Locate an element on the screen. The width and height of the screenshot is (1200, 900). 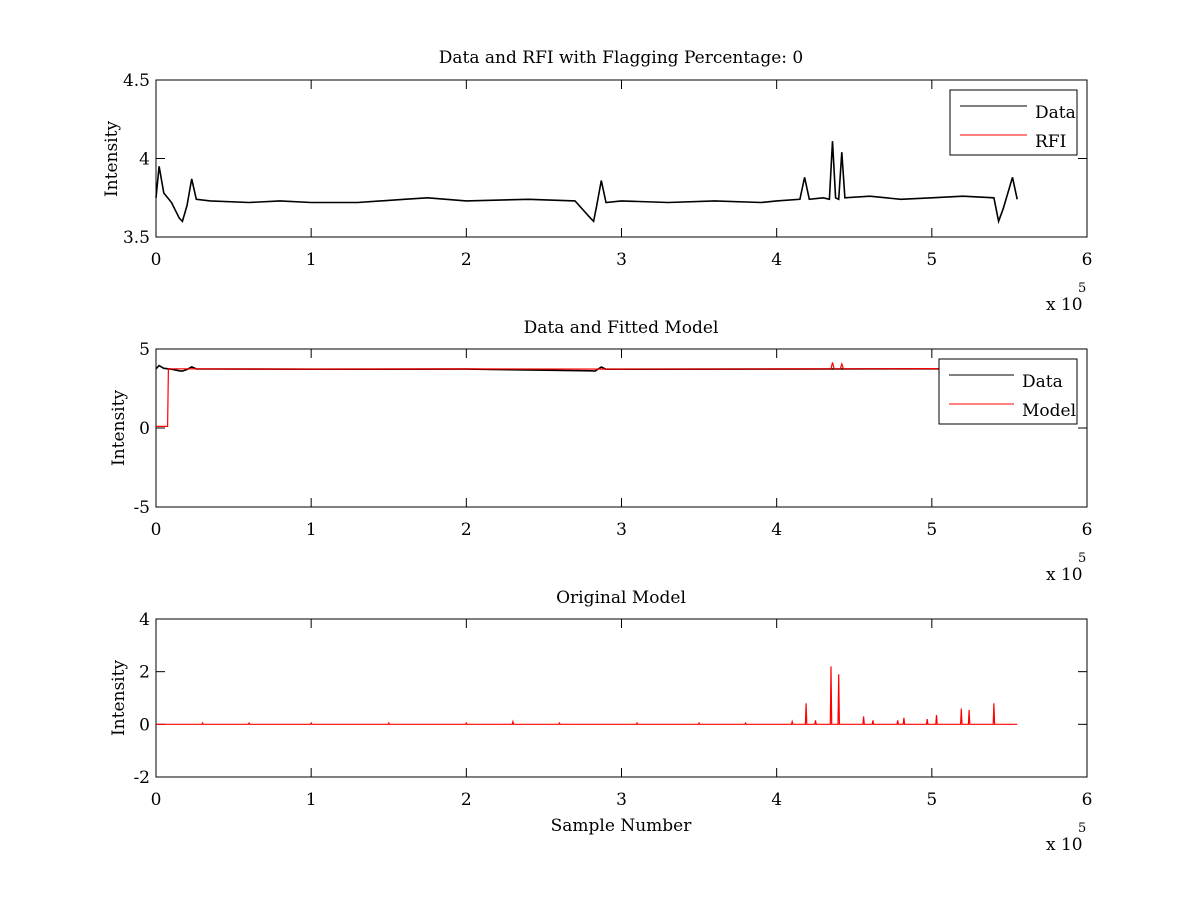
subplot-1-legend: Data RFI is located at coordinates (1013, 122).